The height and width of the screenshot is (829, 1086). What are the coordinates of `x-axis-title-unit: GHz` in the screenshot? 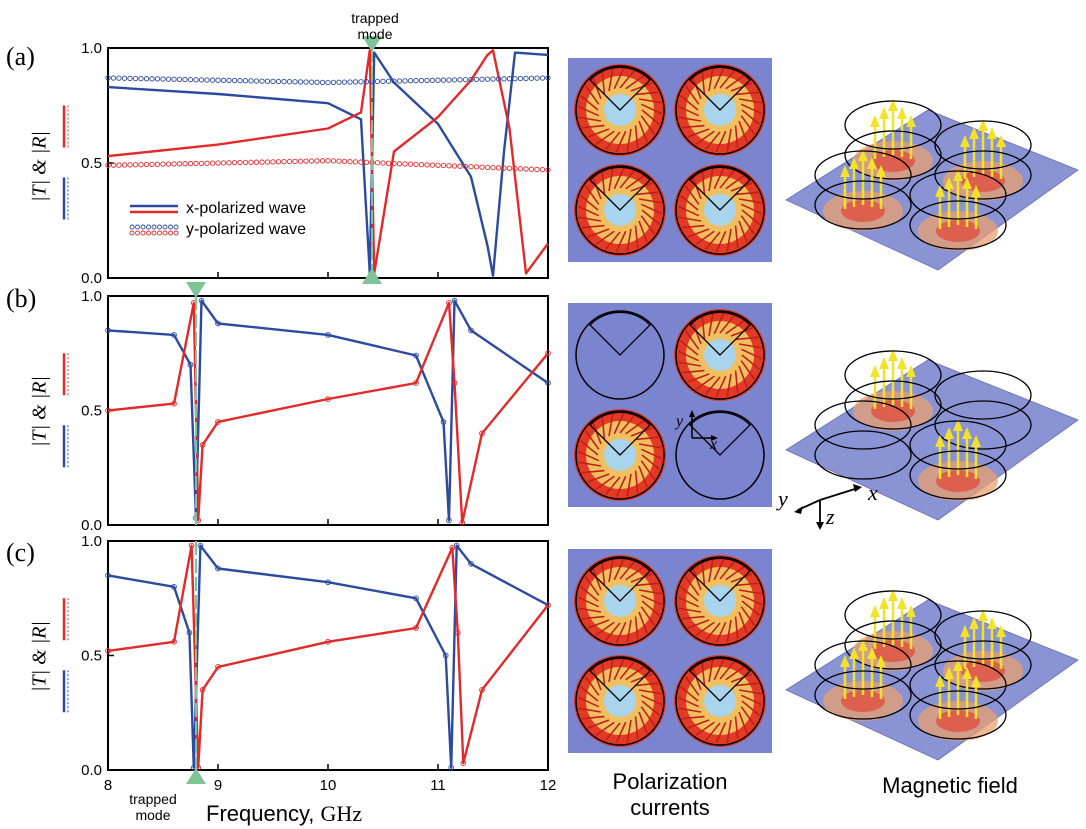 It's located at (341, 813).